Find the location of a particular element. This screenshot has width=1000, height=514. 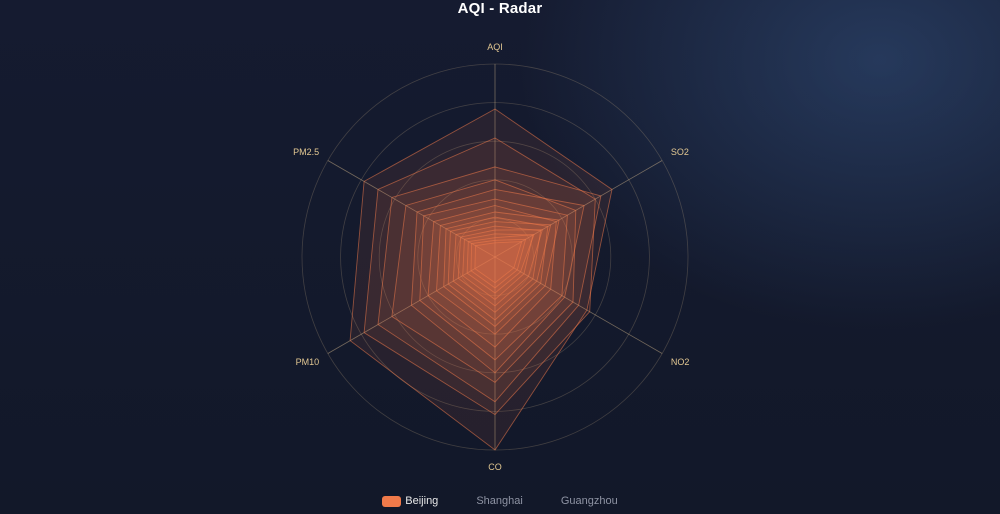

axis-pm25 is located at coordinates (411, 209).